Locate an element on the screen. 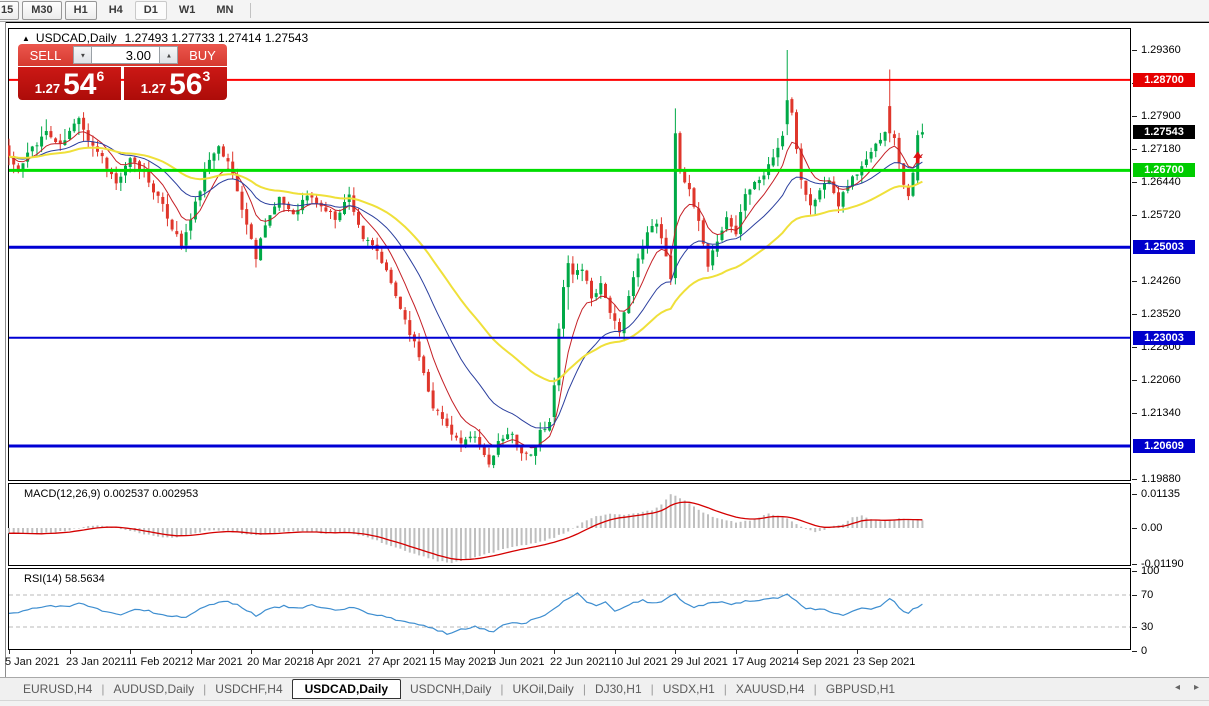  date-label: 23 Jan 2021 is located at coordinates (96, 662).